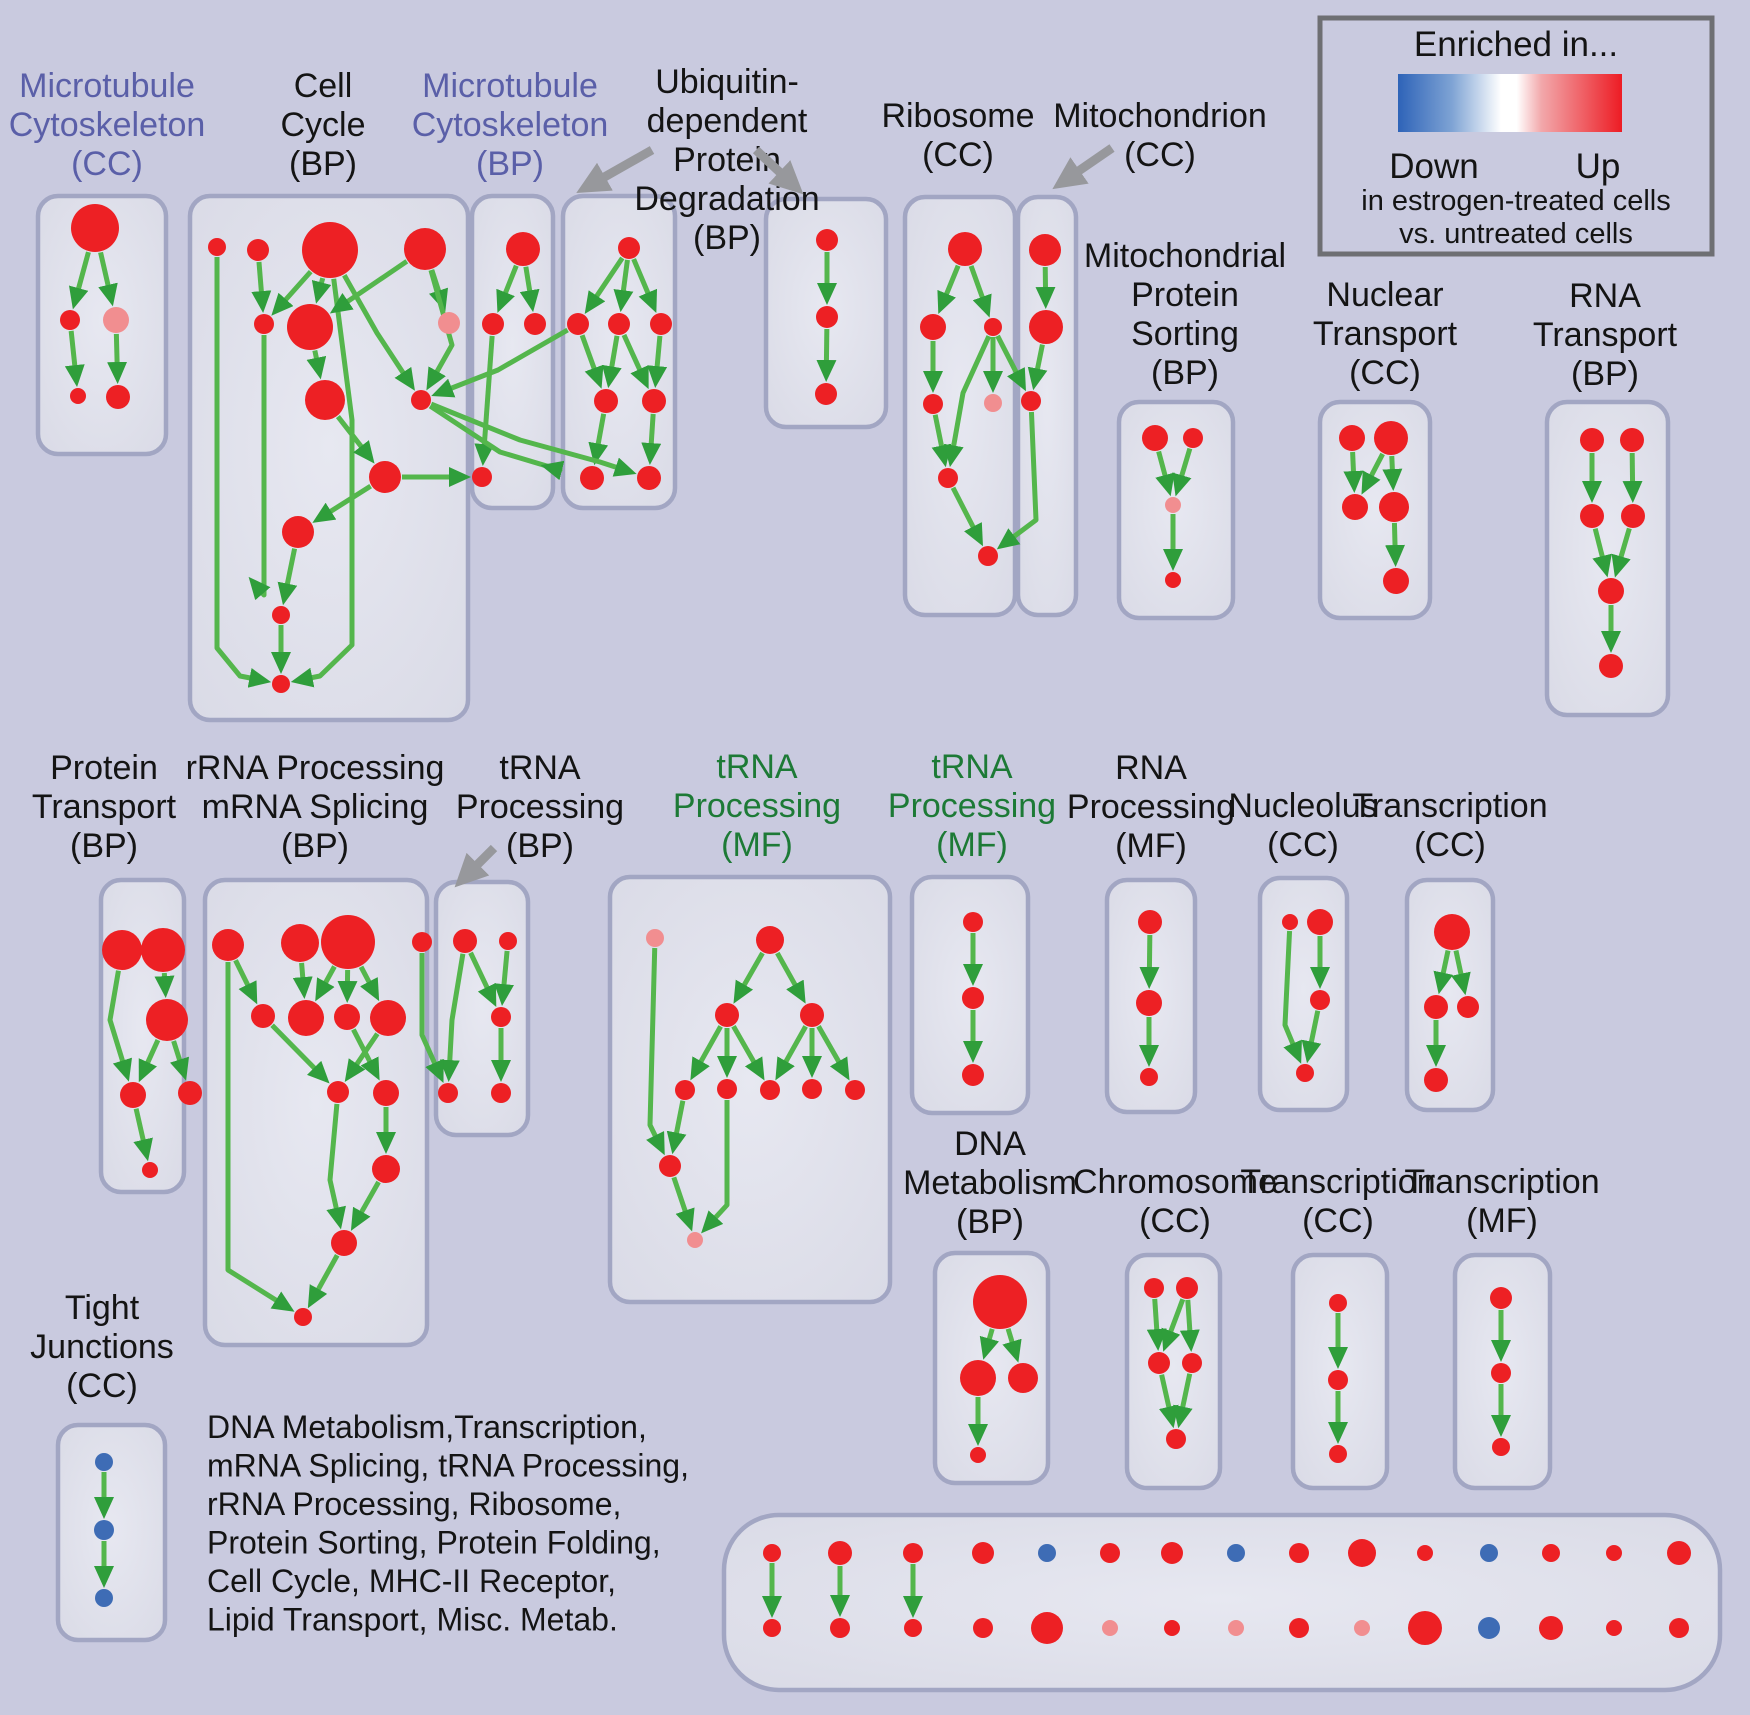 The height and width of the screenshot is (1715, 1750). What do you see at coordinates (102, 1308) in the screenshot?
I see `group-label-tight-junctions-cc: Tight` at bounding box center [102, 1308].